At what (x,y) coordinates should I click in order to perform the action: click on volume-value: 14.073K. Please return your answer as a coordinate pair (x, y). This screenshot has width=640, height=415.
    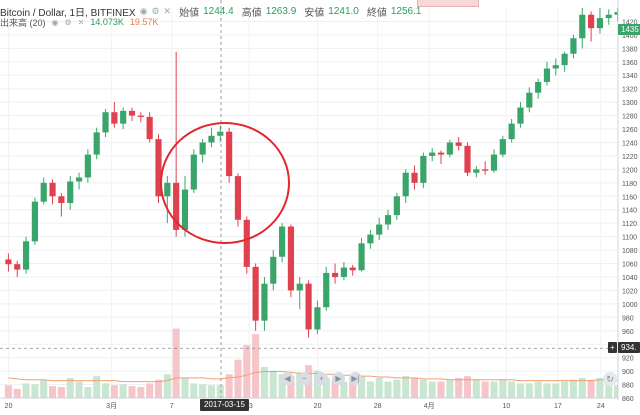
    Looking at the image, I should click on (107, 22).